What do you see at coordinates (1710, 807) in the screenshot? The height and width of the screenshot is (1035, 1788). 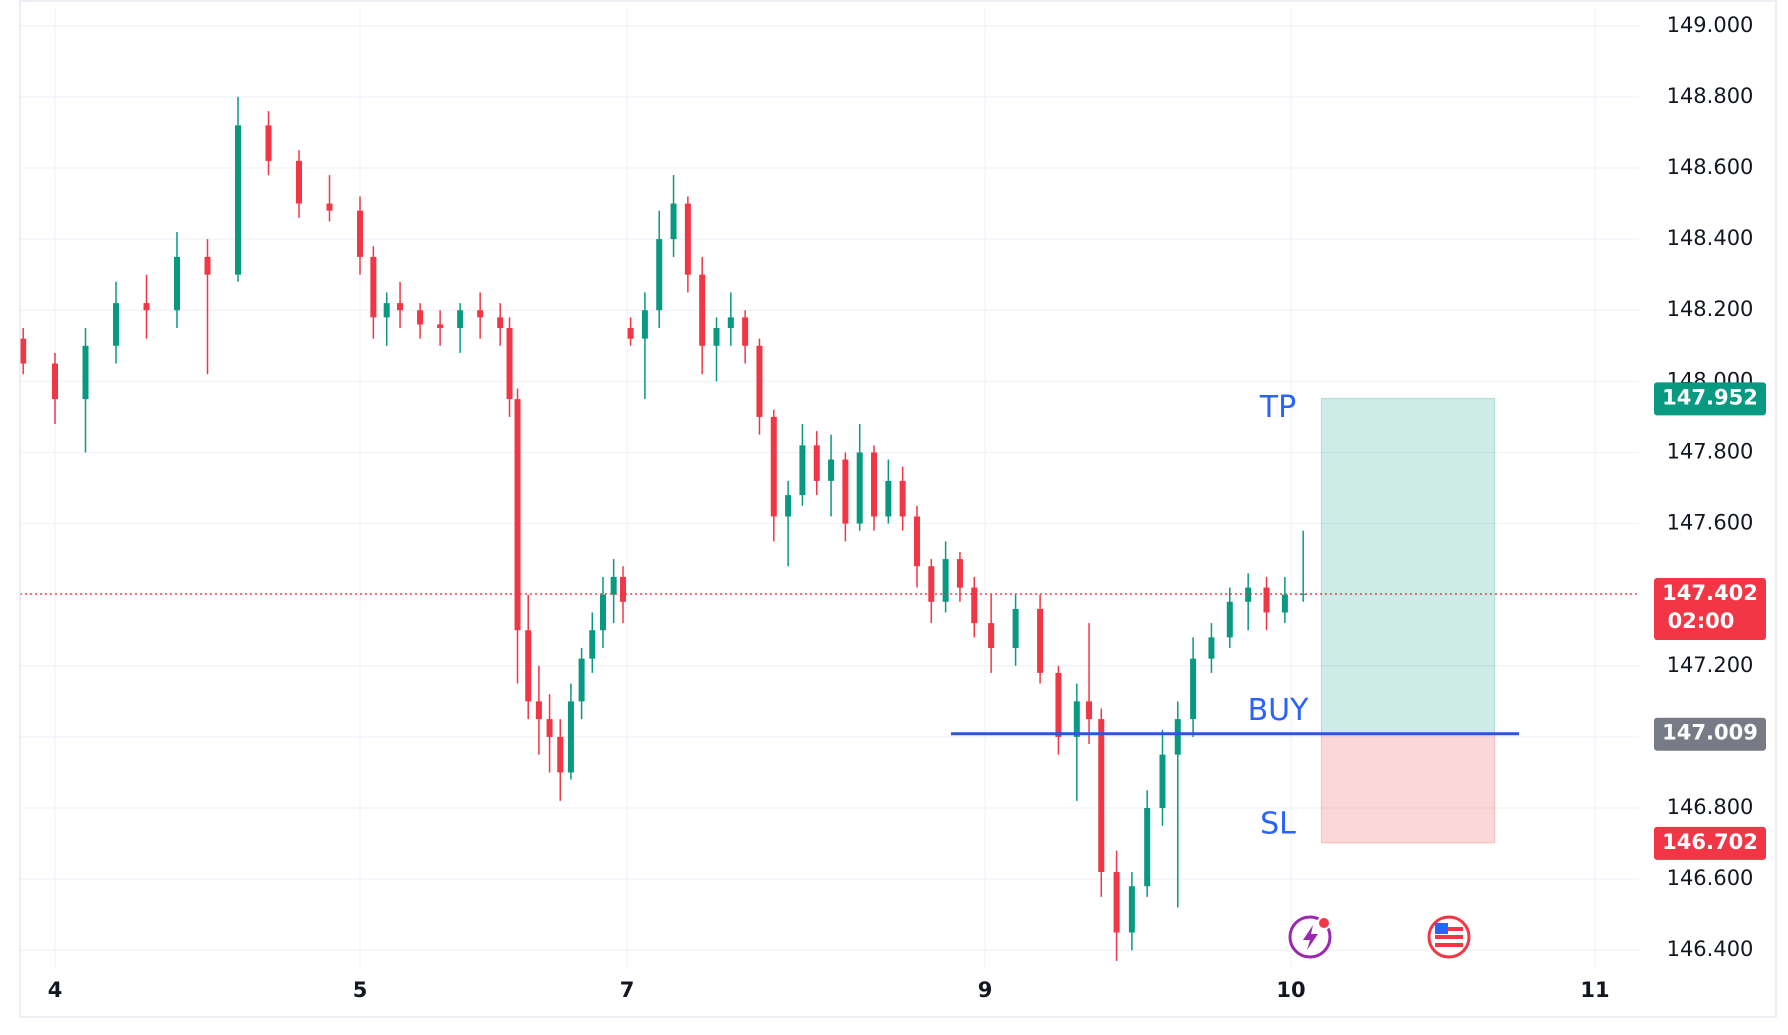 I see `y-tick-label: 146.800` at bounding box center [1710, 807].